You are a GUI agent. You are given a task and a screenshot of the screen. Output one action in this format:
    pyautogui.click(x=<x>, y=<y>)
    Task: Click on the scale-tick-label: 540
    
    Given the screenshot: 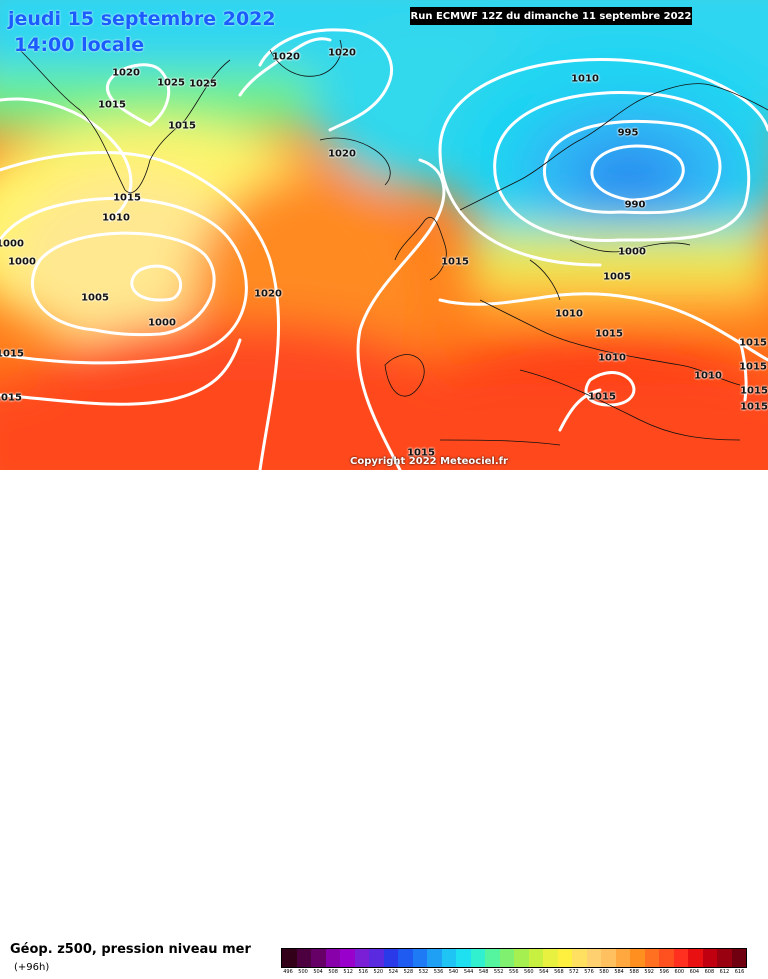 What is the action you would take?
    pyautogui.click(x=453, y=972)
    